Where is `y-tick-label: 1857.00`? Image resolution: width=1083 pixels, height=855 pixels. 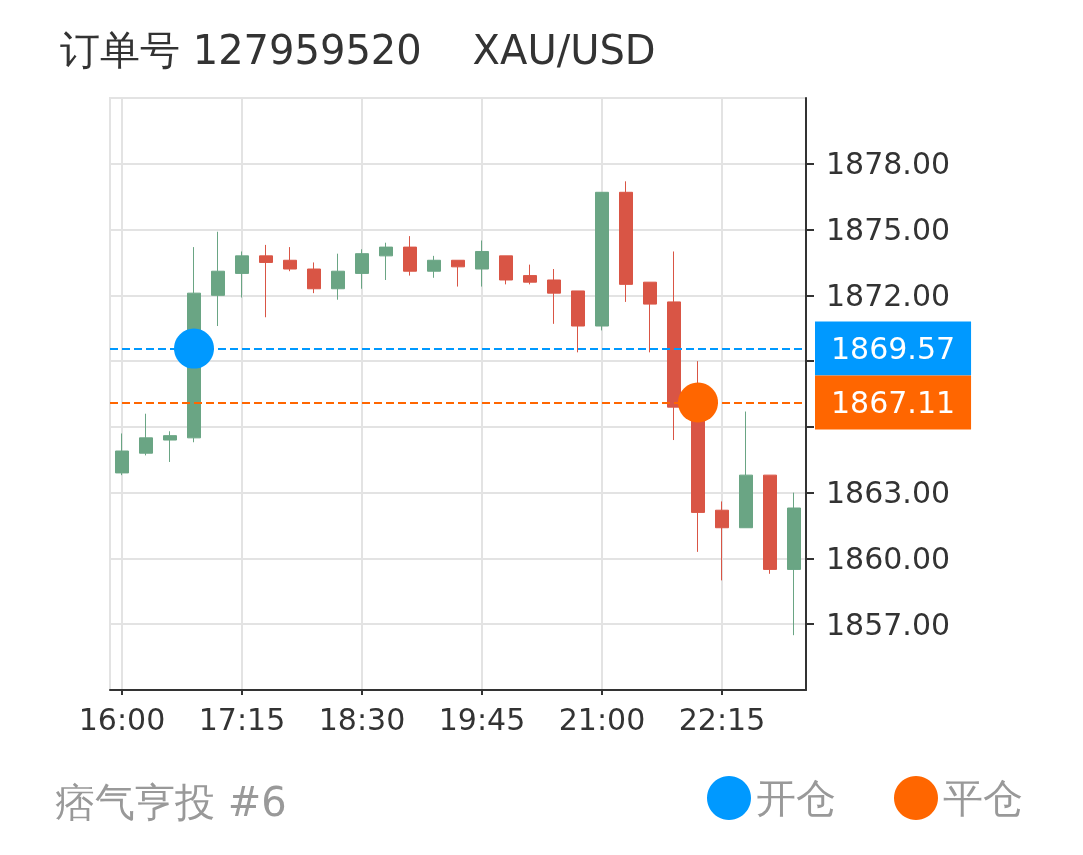
y-tick-label: 1857.00 is located at coordinates (888, 624).